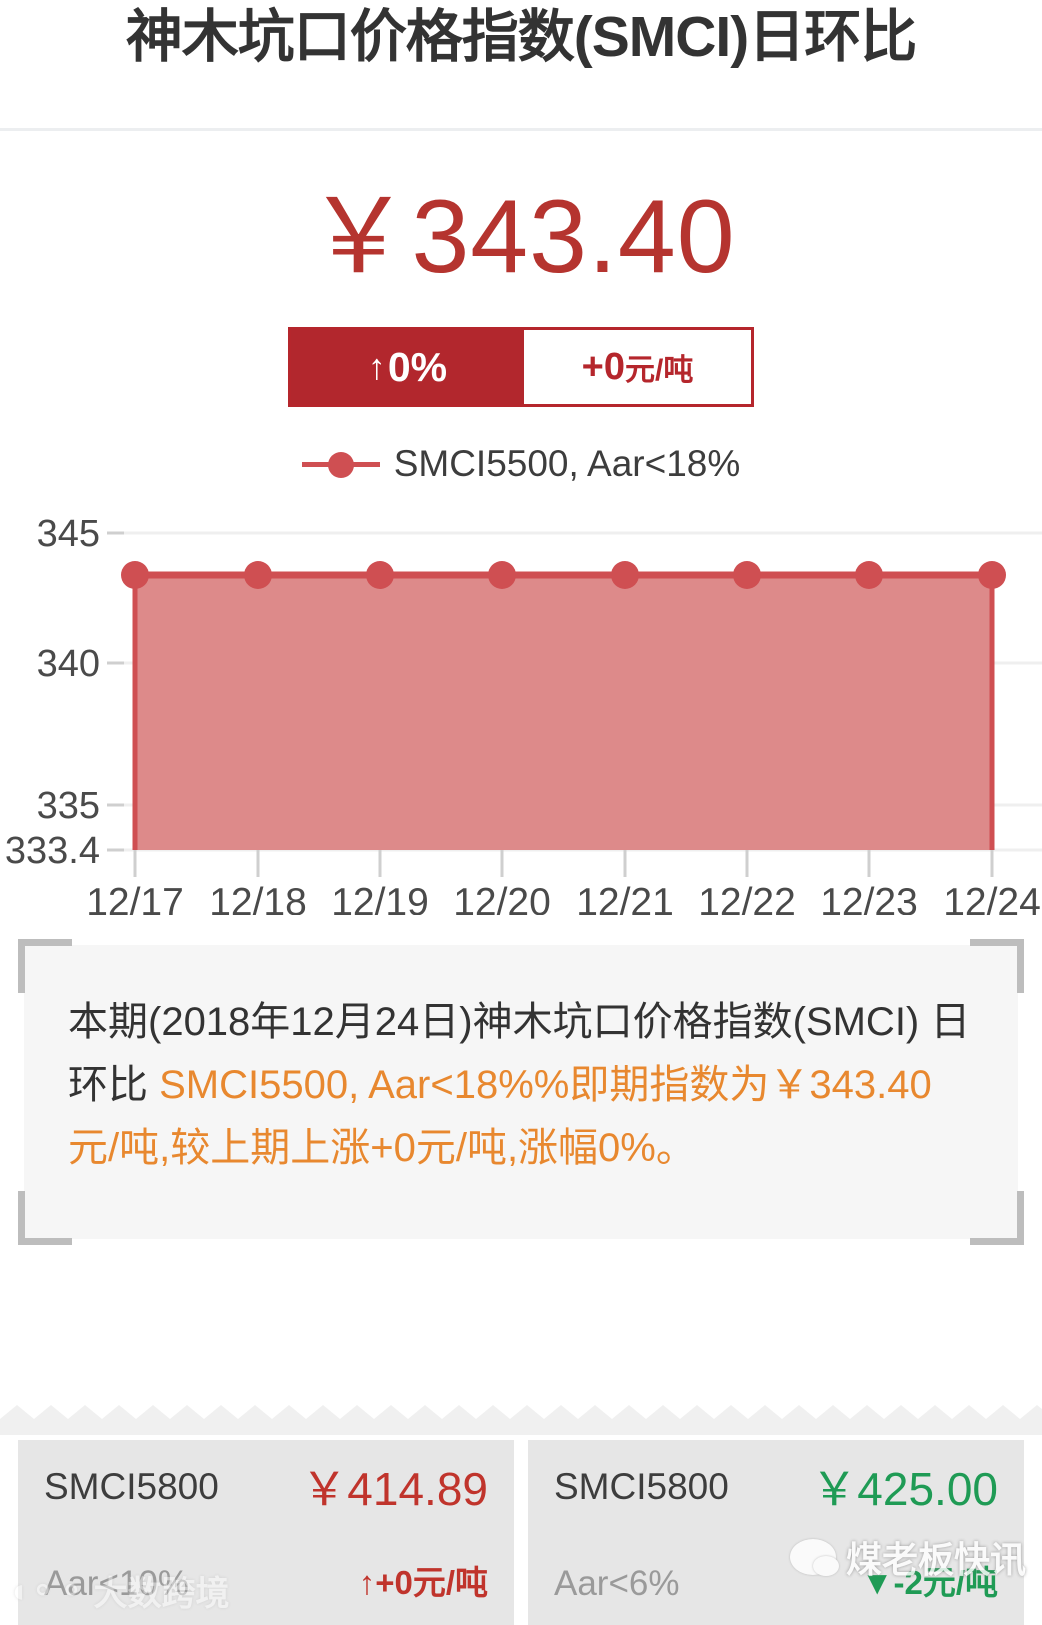  What do you see at coordinates (340, 464) in the screenshot?
I see `legend-marker-icon` at bounding box center [340, 464].